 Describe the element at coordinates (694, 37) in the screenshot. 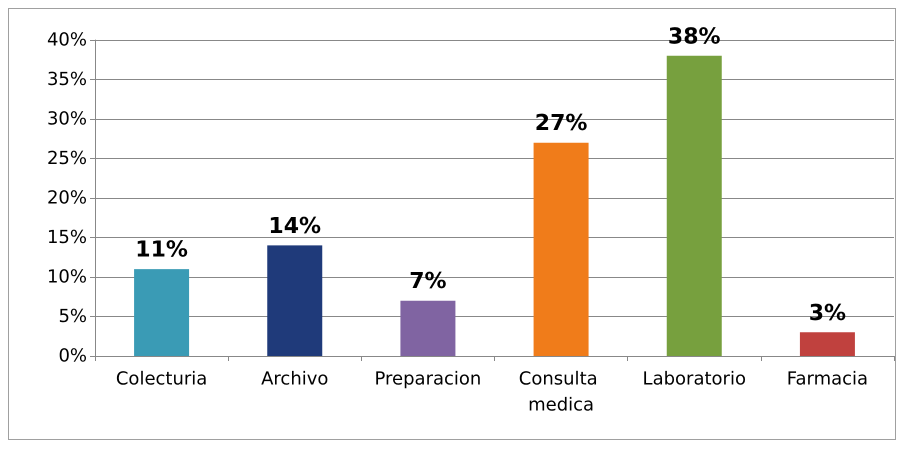

I see `data-label: 38%` at that location.